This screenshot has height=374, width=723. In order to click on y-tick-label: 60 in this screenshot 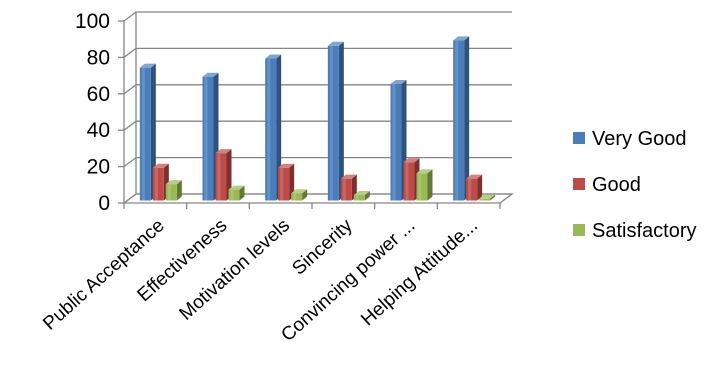, I will do `click(98, 94)`.